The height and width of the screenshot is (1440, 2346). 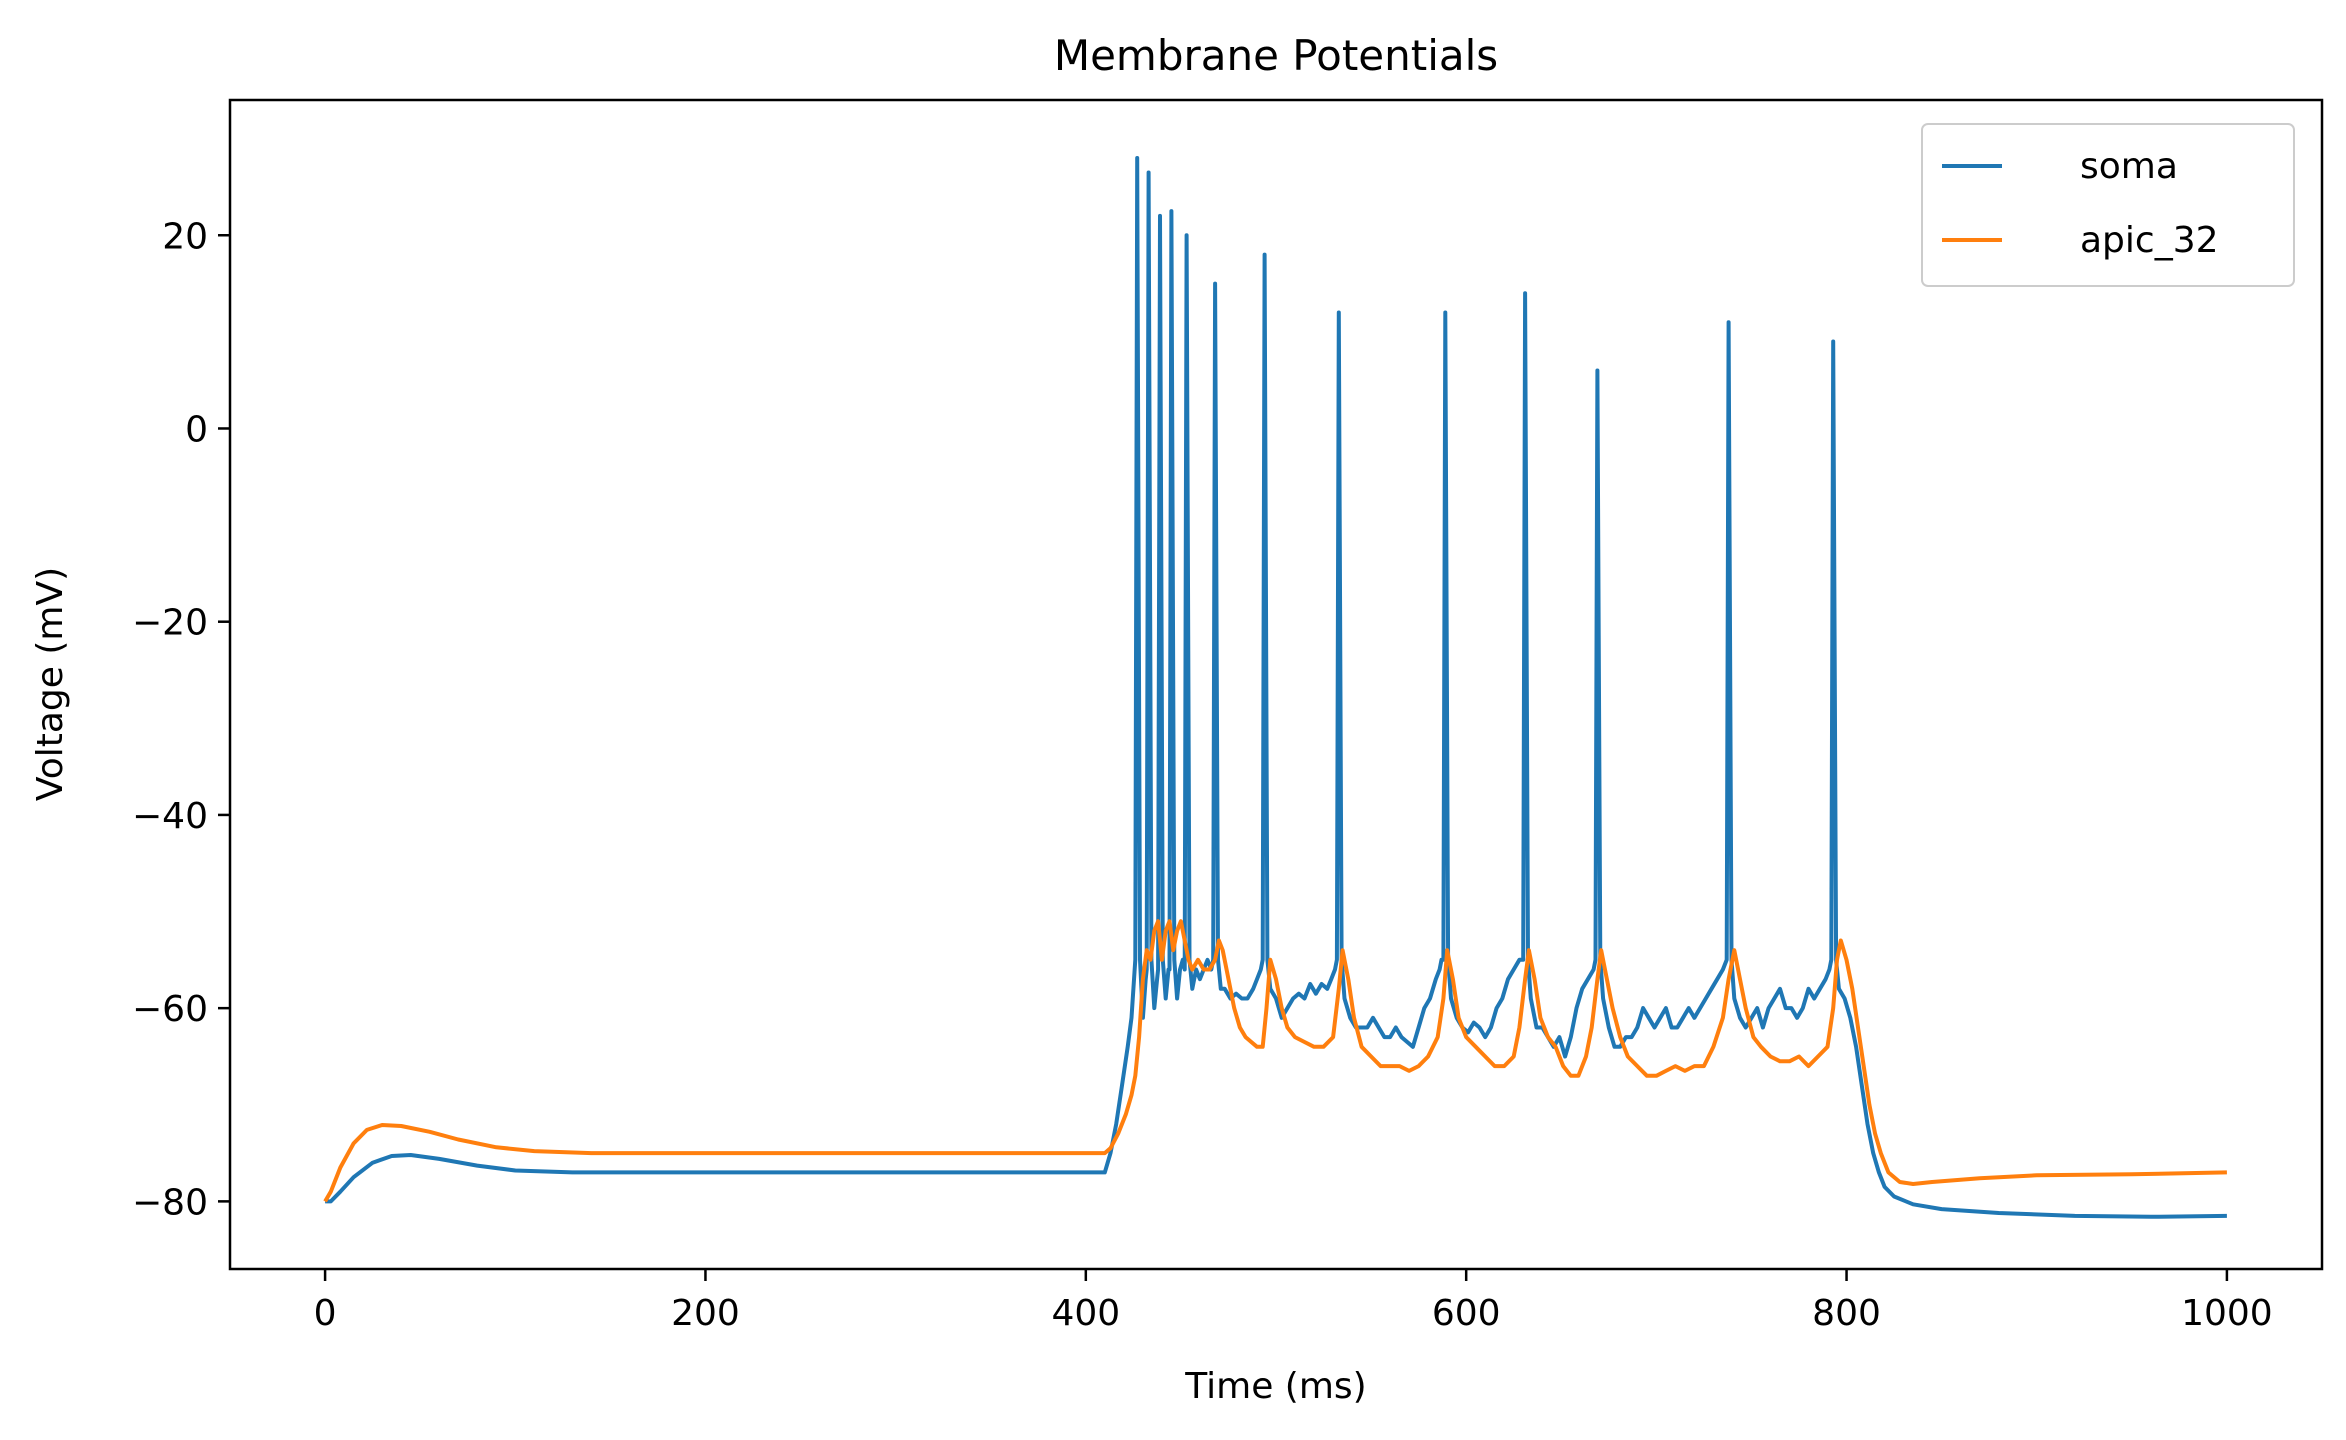 I want to click on x-tick-label: 400, so click(x=1085, y=1313).